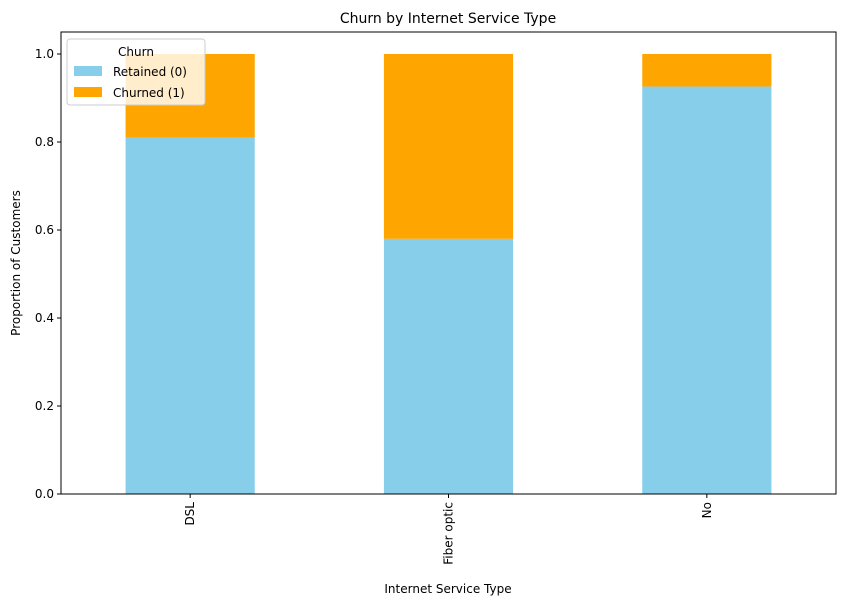  What do you see at coordinates (190, 514) in the screenshot?
I see `x-tick-label-dsl: DSL` at bounding box center [190, 514].